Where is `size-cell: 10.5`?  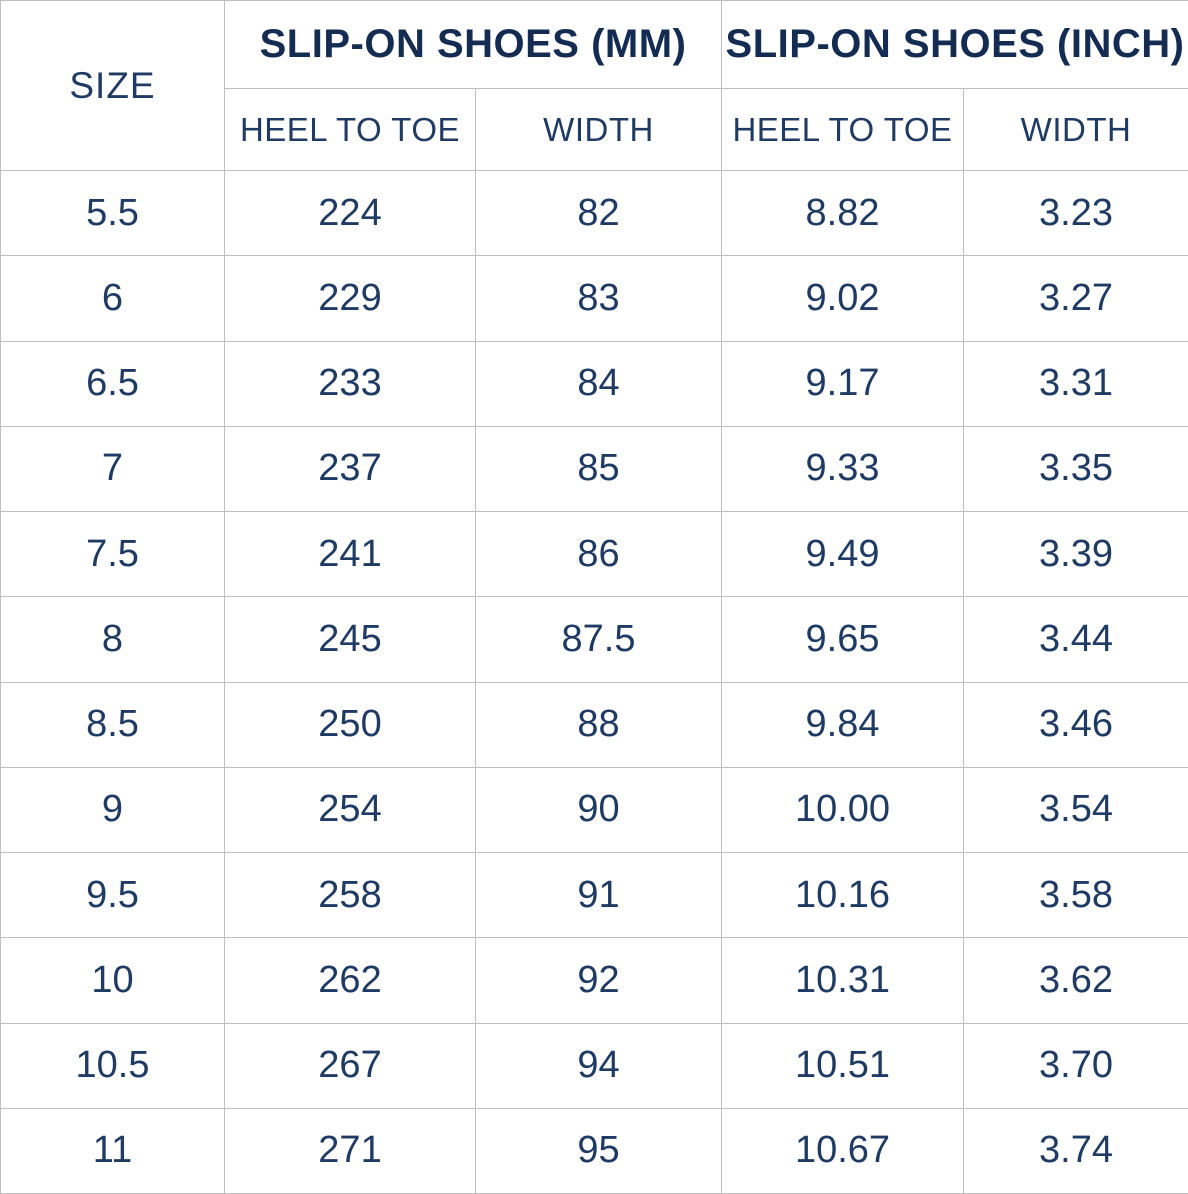
size-cell: 10.5 is located at coordinates (113, 1065).